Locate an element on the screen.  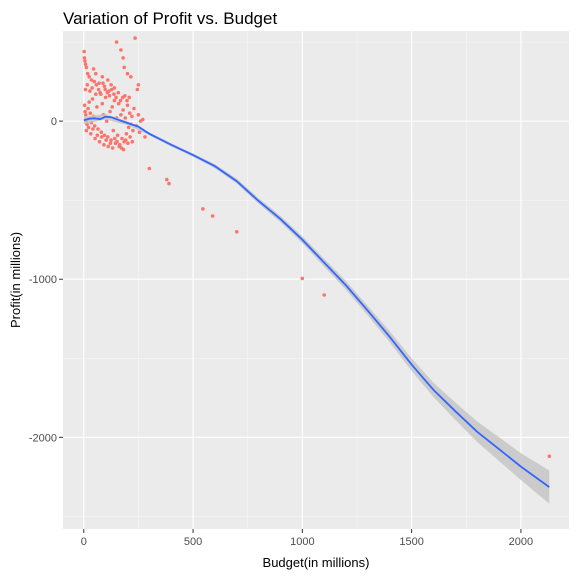
x-axis-label: Budget(in millions) is located at coordinates (316, 562).